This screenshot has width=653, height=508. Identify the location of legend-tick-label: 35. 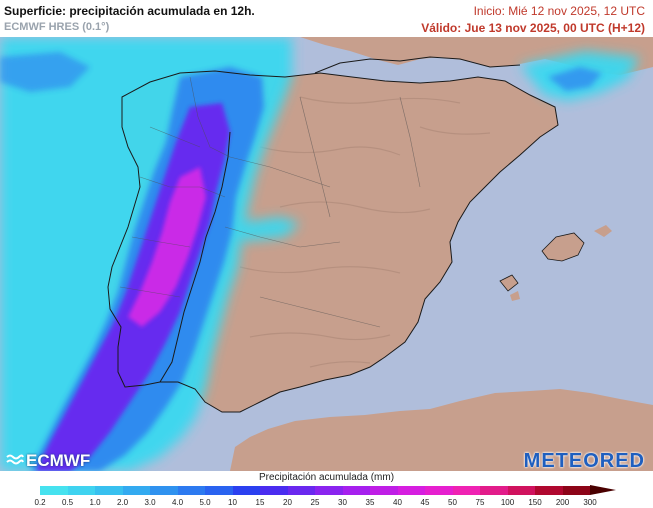
(370, 502).